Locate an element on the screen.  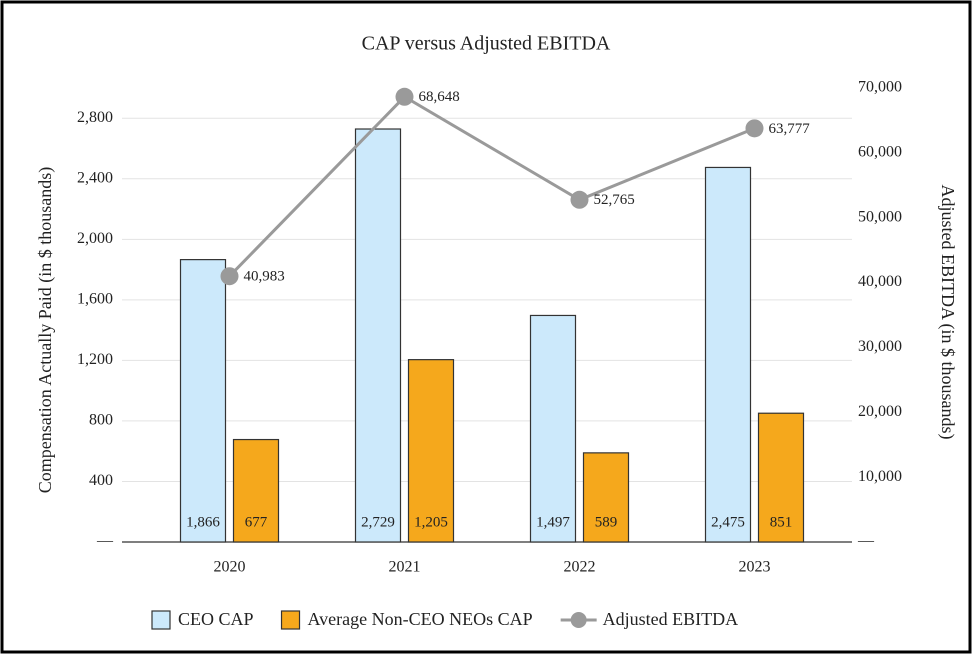
x-tick-label: 2023 is located at coordinates (755, 567).